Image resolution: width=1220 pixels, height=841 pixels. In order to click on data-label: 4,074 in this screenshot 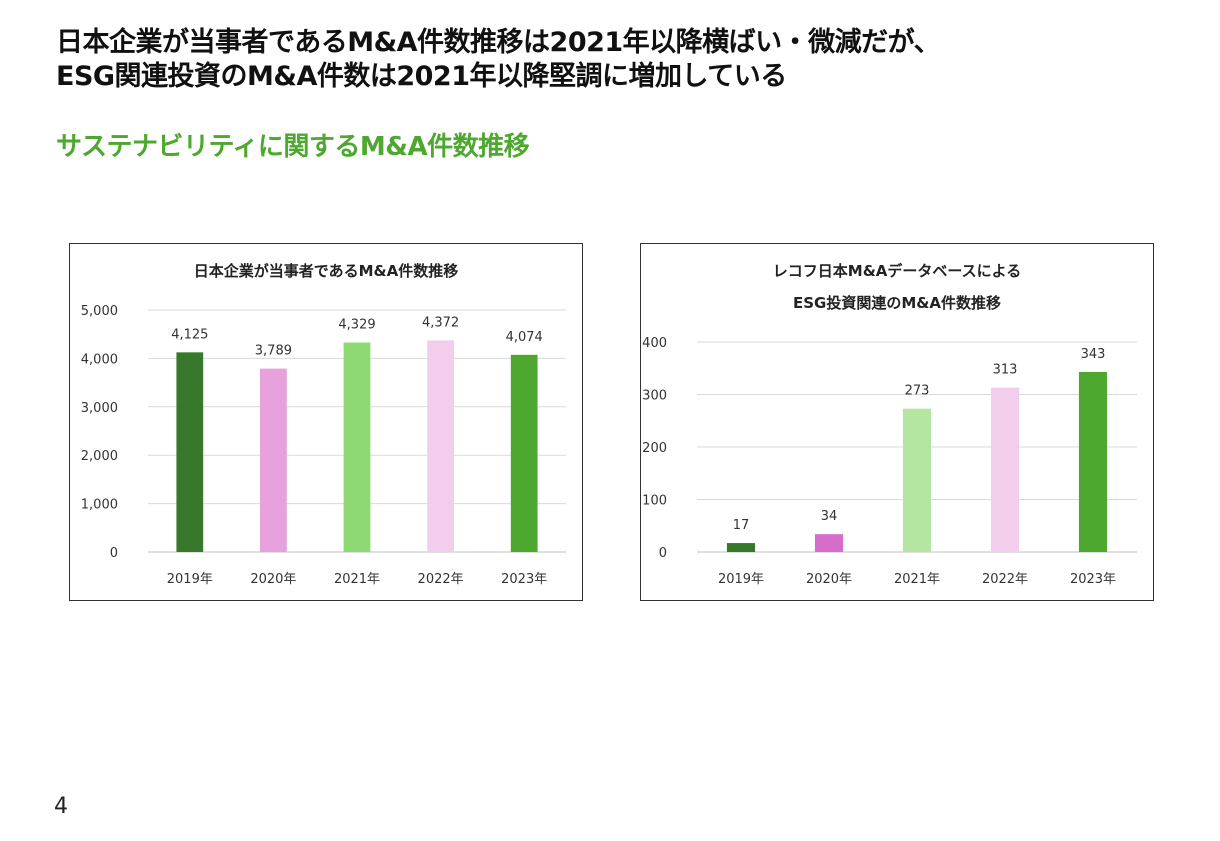, I will do `click(524, 337)`.